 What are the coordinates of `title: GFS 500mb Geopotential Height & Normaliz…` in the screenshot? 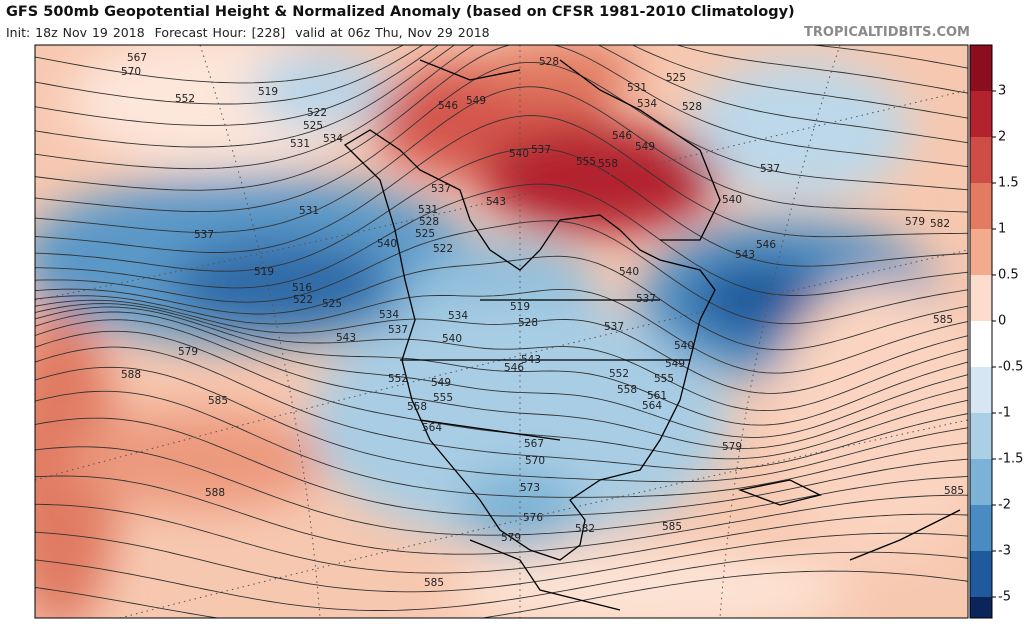 It's located at (400, 12).